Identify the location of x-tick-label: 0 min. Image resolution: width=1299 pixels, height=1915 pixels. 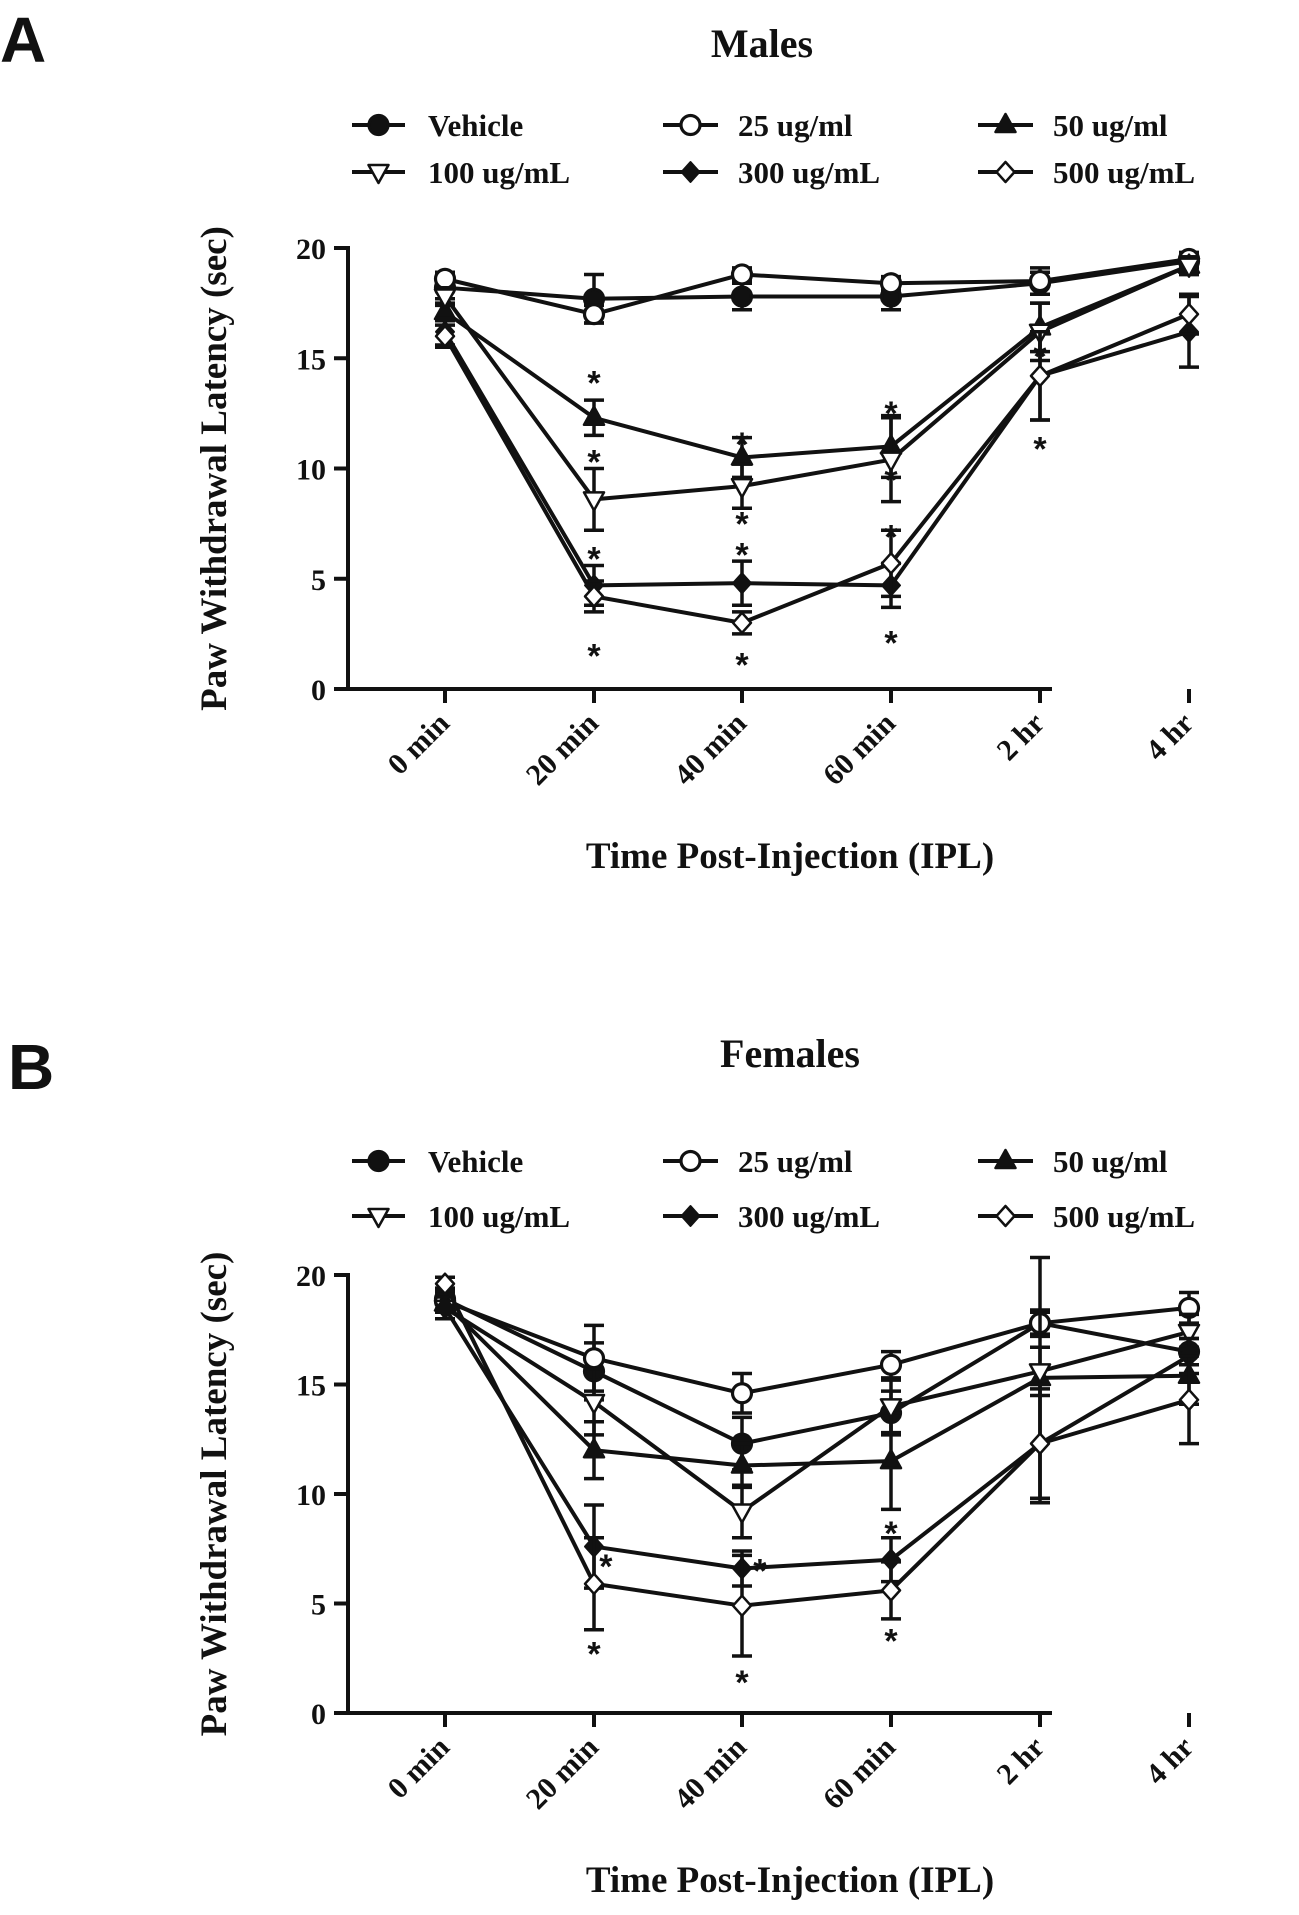
(418, 1767).